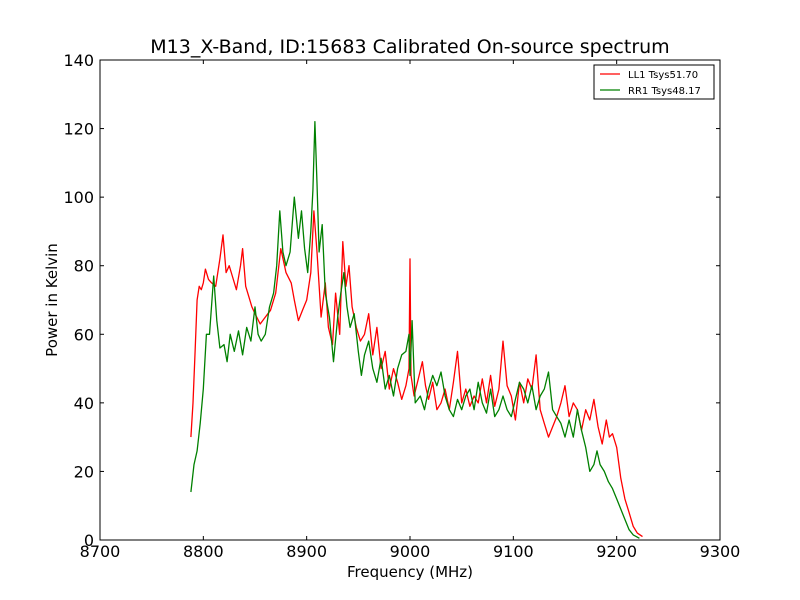 Image resolution: width=800 pixels, height=600 pixels. What do you see at coordinates (84, 266) in the screenshot?
I see `y-tick-label: 80` at bounding box center [84, 266].